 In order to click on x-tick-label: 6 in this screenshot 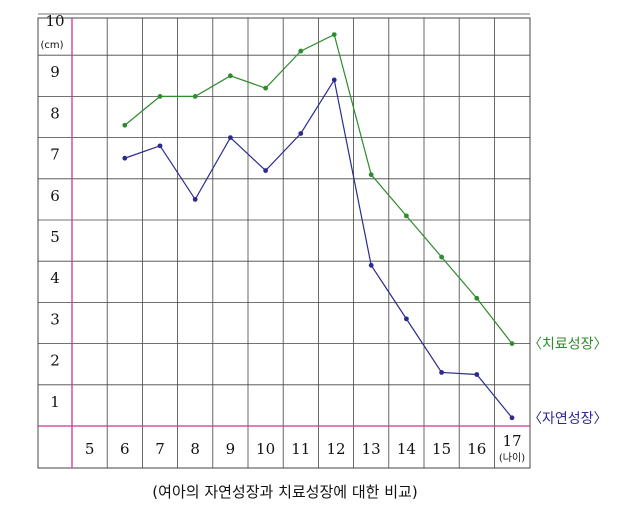, I will do `click(125, 449)`.